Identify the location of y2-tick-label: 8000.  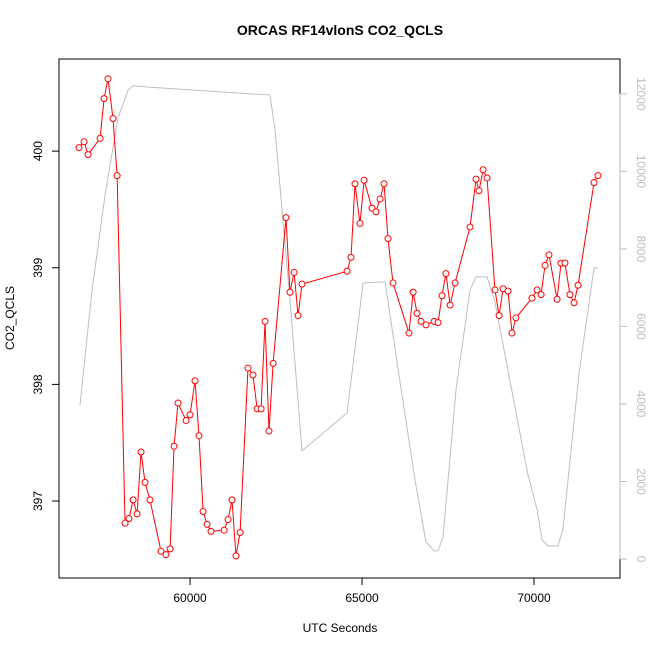
(641, 249).